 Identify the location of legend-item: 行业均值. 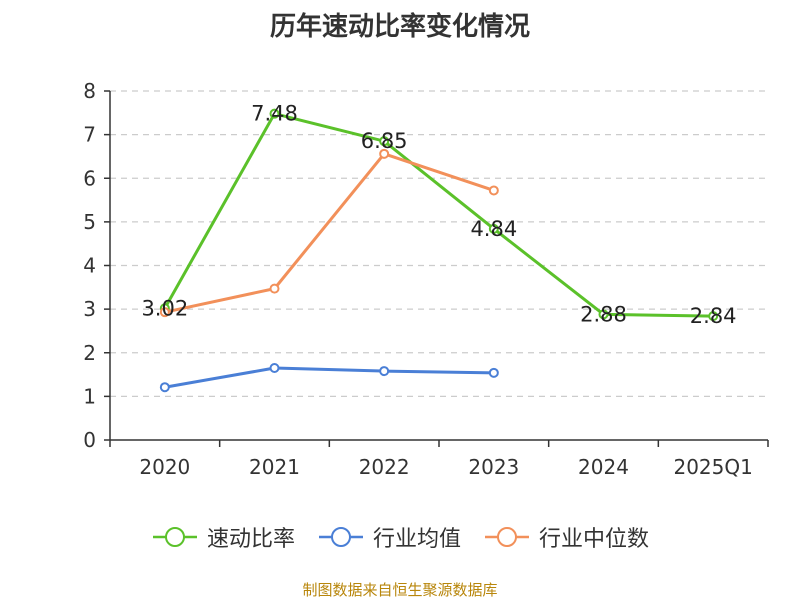
(389, 537).